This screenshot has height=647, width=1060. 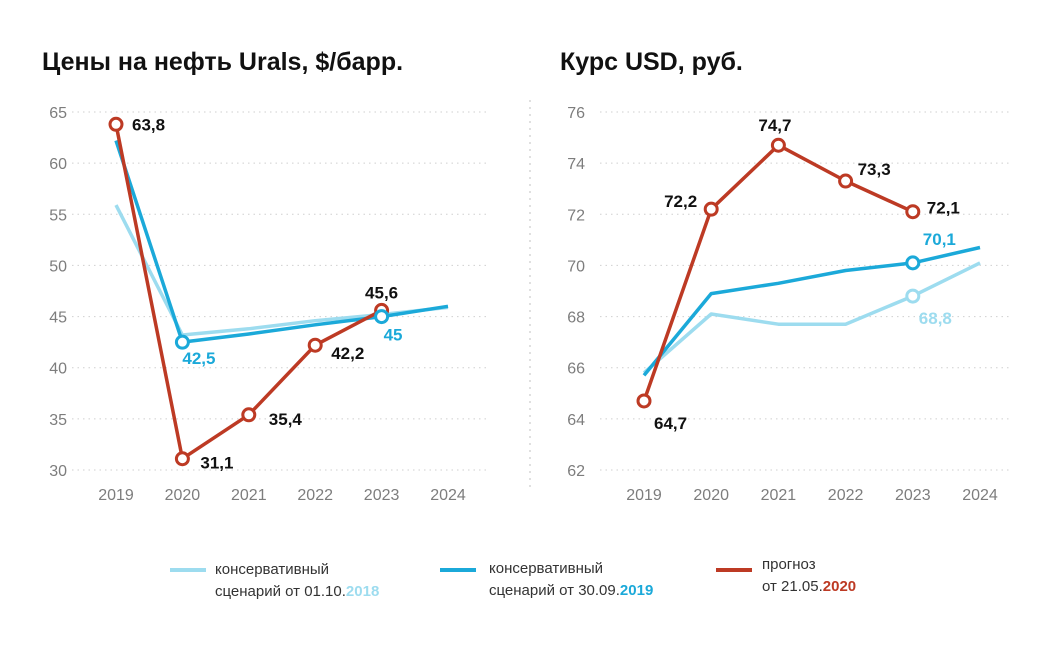 What do you see at coordinates (792, 586) in the screenshot?
I see `legend-line2-2020: от 21.05.` at bounding box center [792, 586].